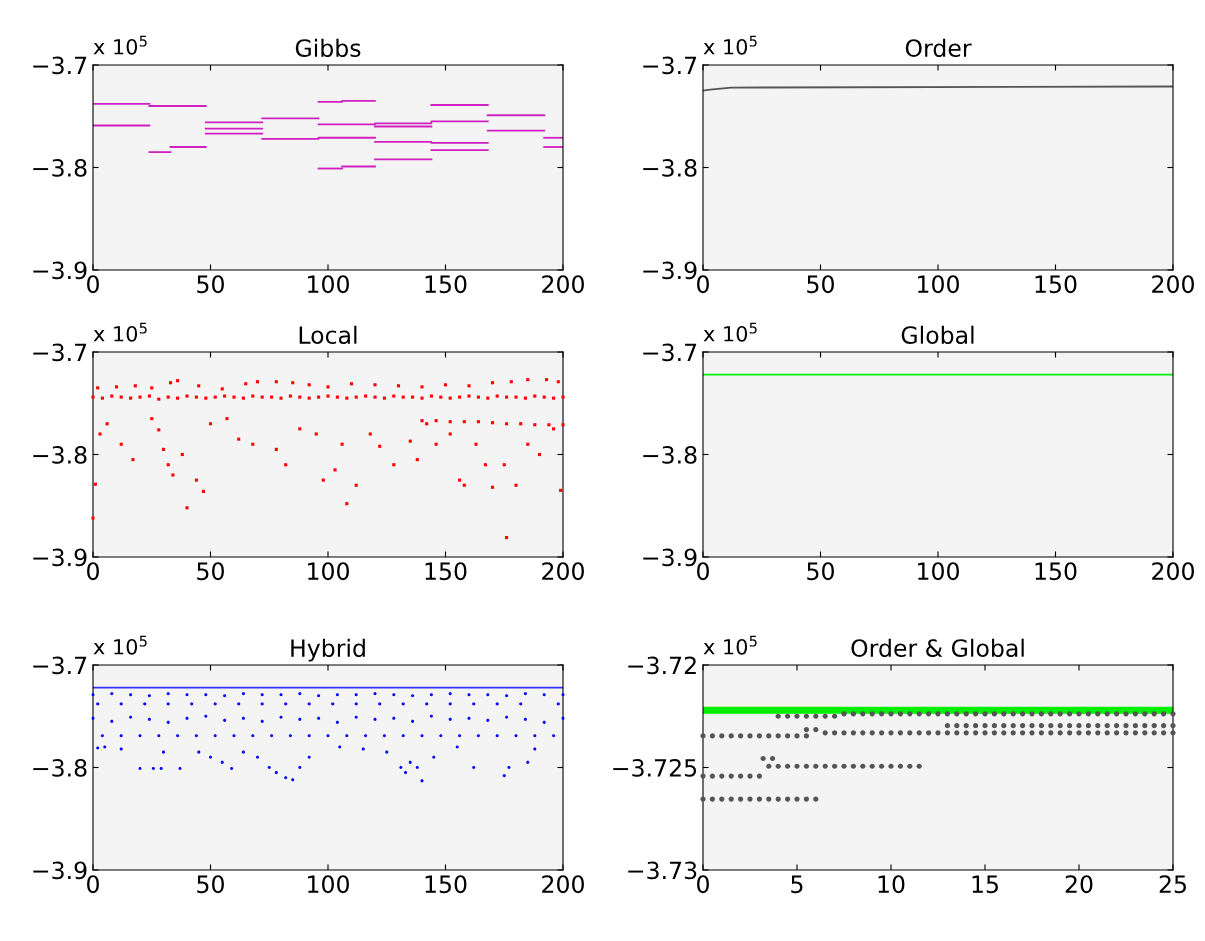  Describe the element at coordinates (655, 767) in the screenshot. I see `y-tick-label: −3.725` at that location.